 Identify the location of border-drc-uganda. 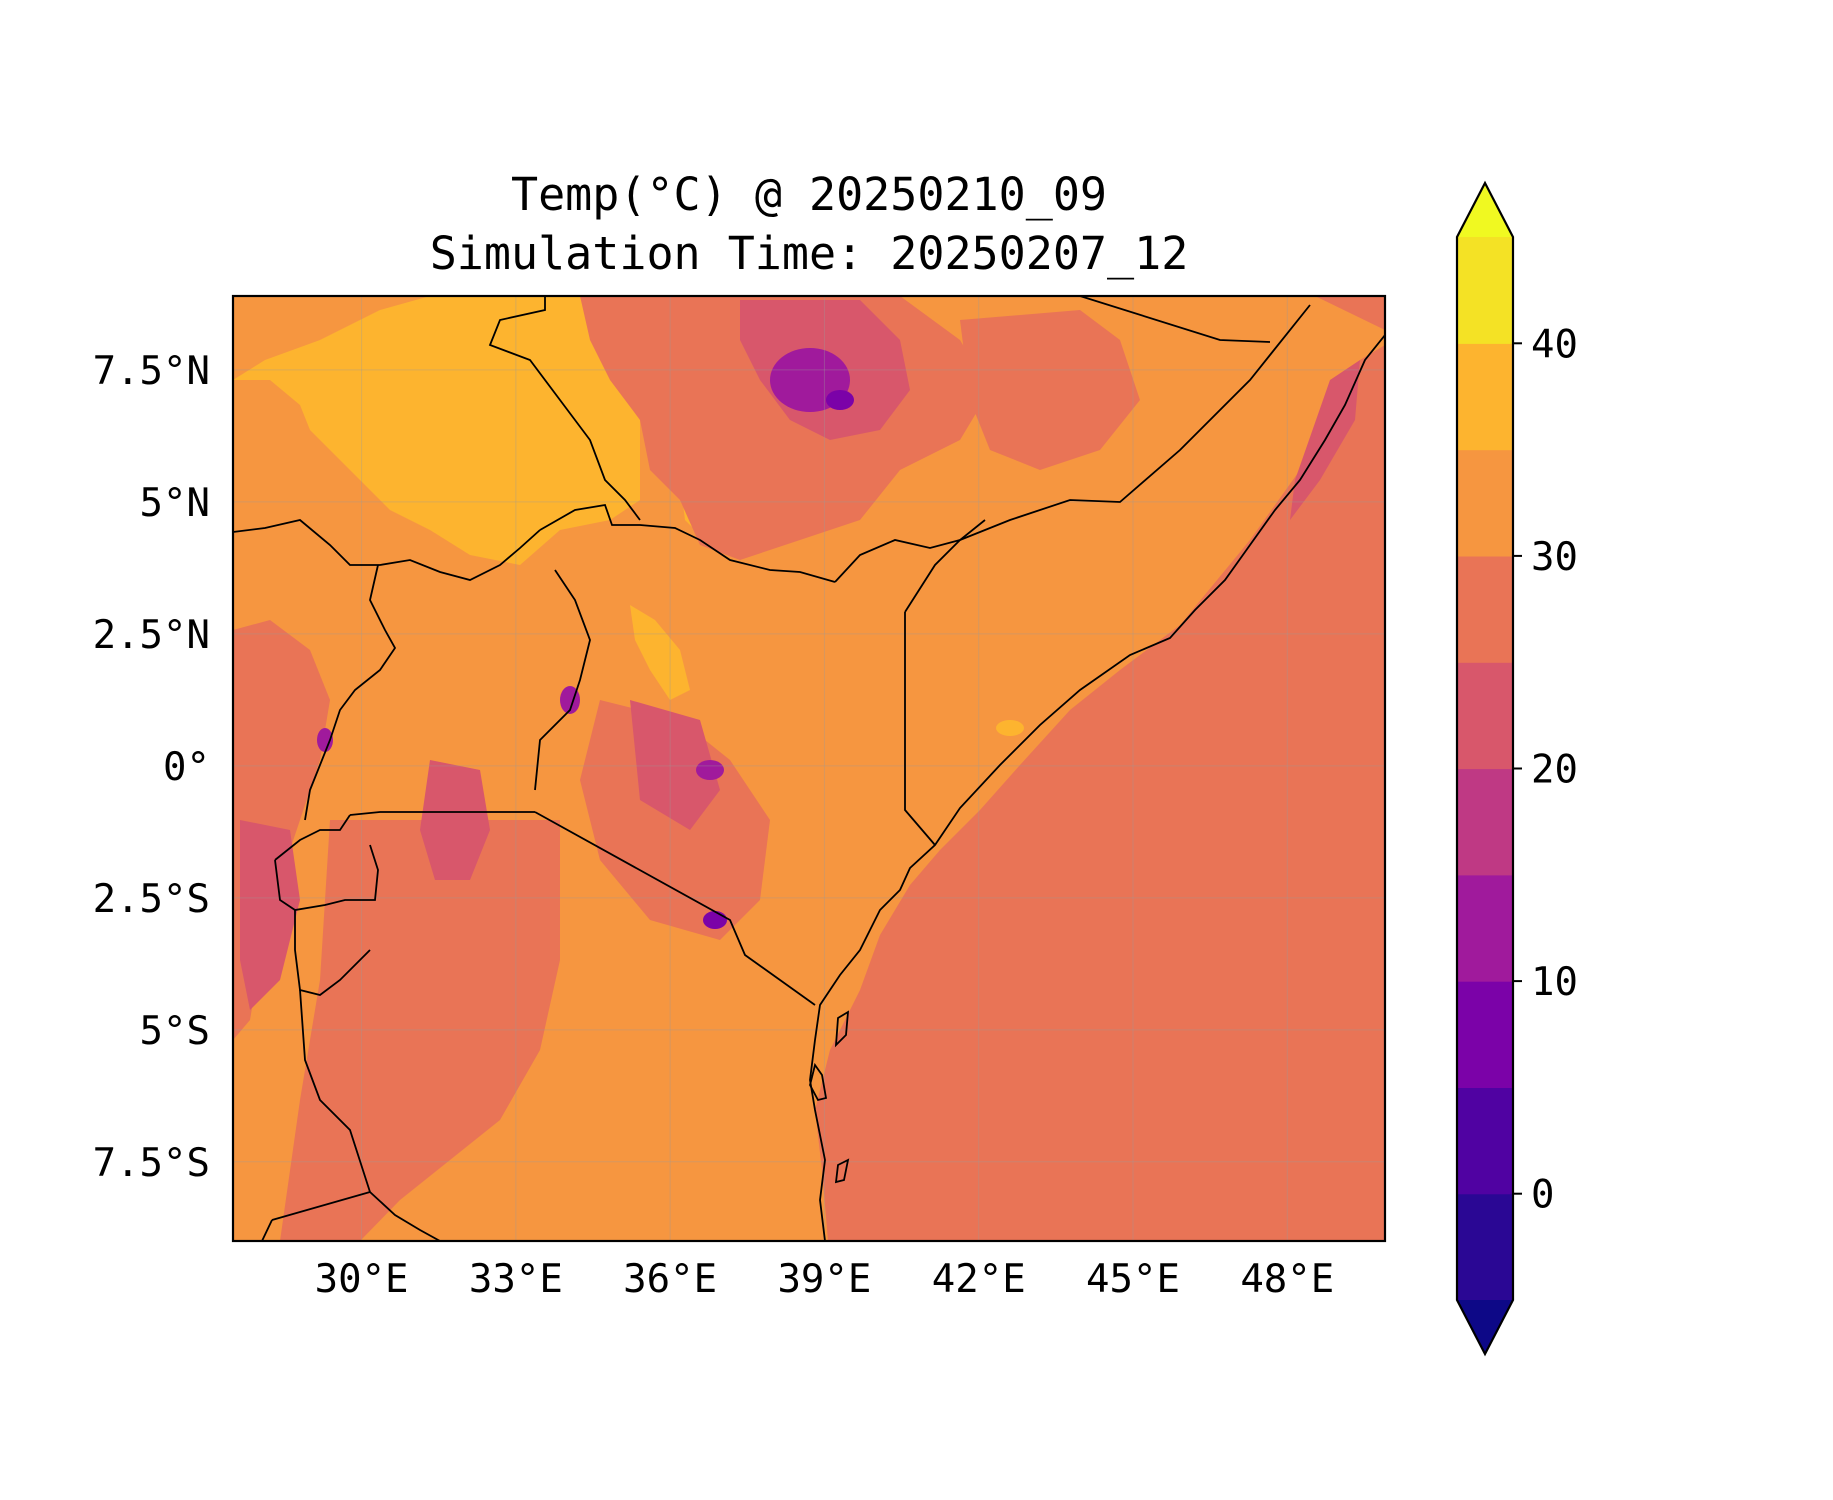
(350, 692).